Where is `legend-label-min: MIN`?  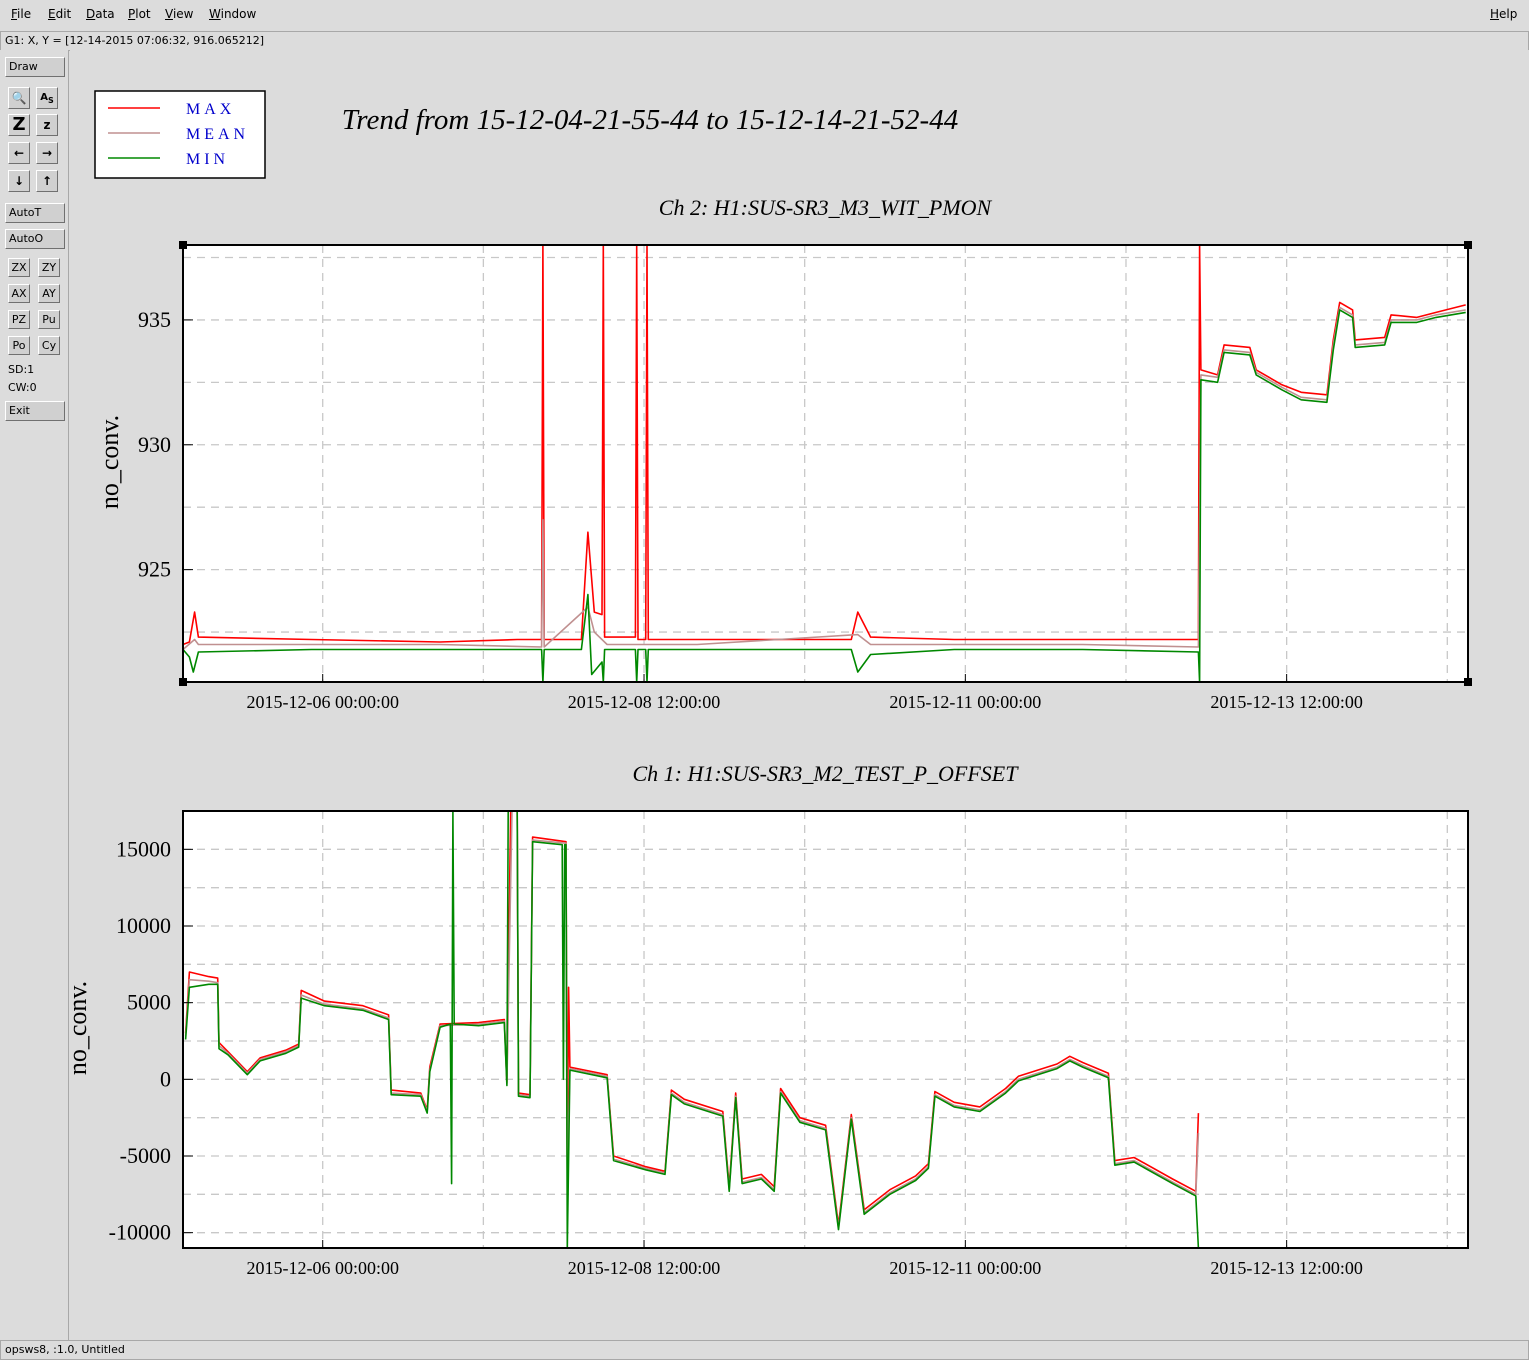 legend-label-min: MIN is located at coordinates (207, 159).